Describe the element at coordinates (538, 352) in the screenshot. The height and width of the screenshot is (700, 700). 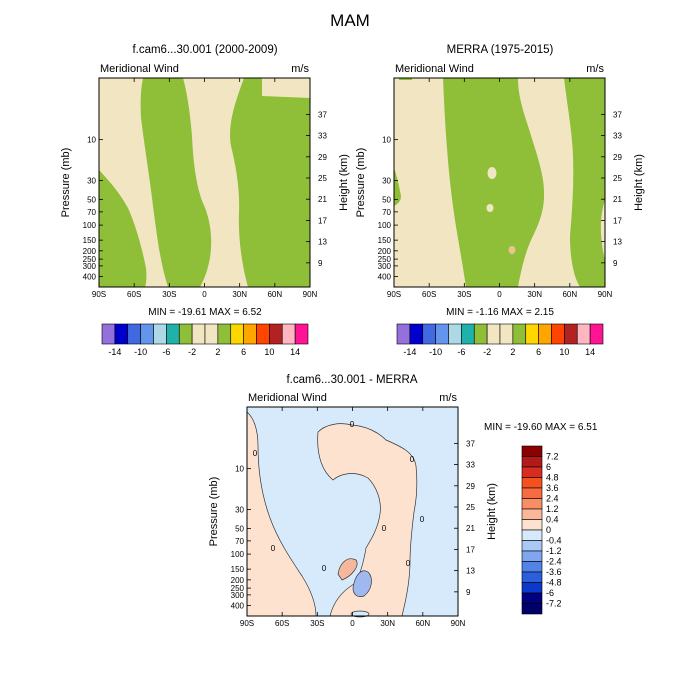
I see `colorbar-label: 6` at that location.